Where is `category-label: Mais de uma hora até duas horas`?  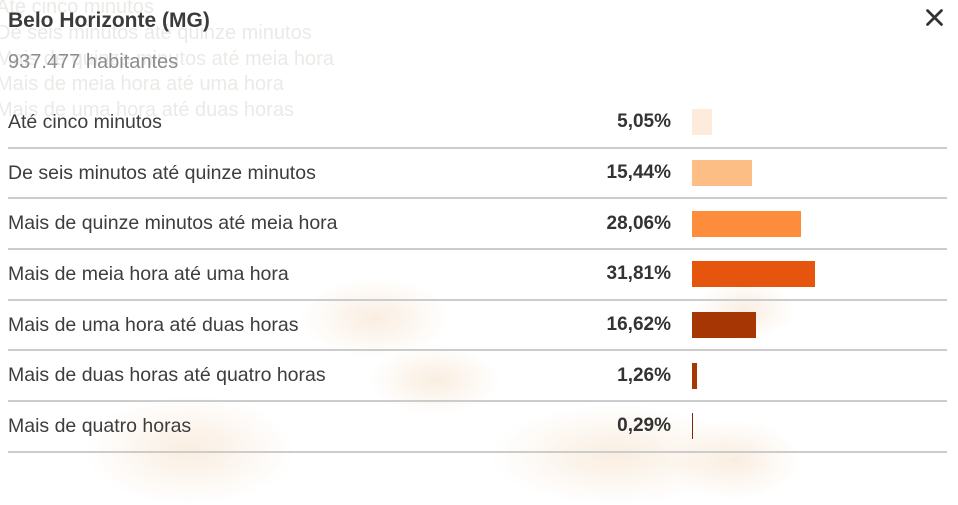 category-label: Mais de uma hora até duas horas is located at coordinates (153, 324).